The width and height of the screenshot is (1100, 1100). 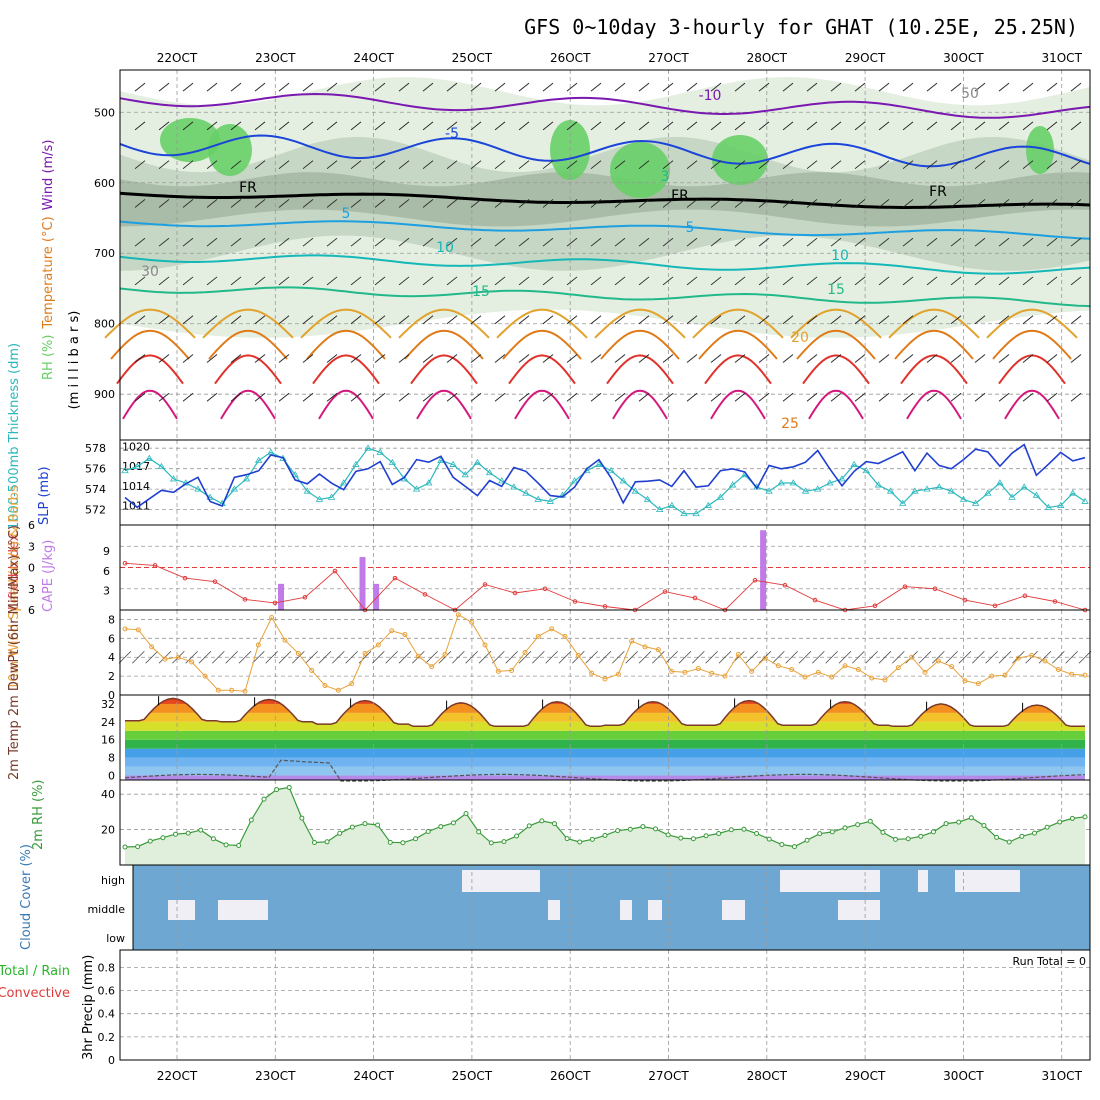 I want to click on contour-label: 10, so click(x=840, y=256).